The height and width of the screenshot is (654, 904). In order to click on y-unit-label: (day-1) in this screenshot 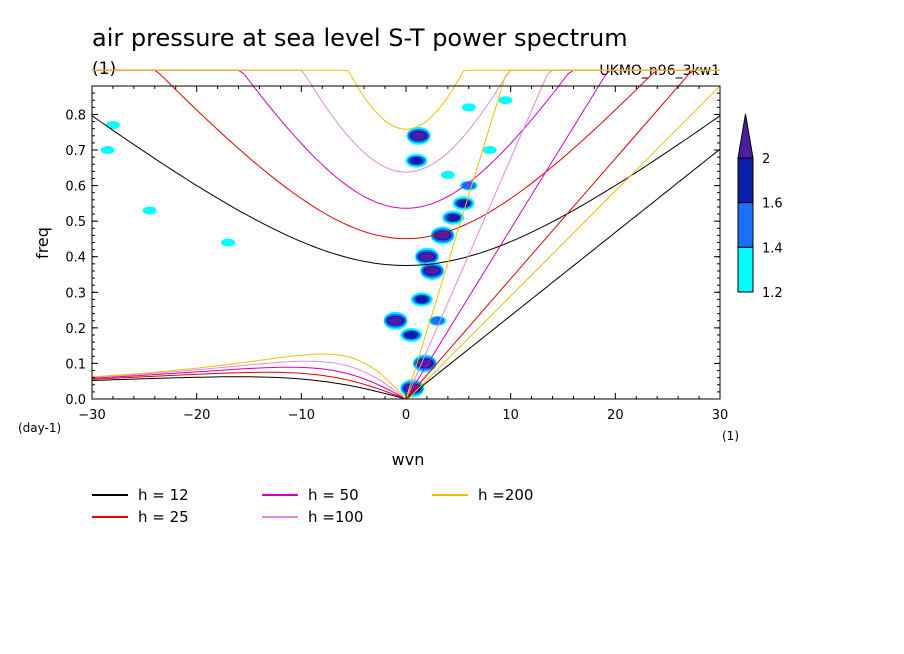, I will do `click(39, 428)`.